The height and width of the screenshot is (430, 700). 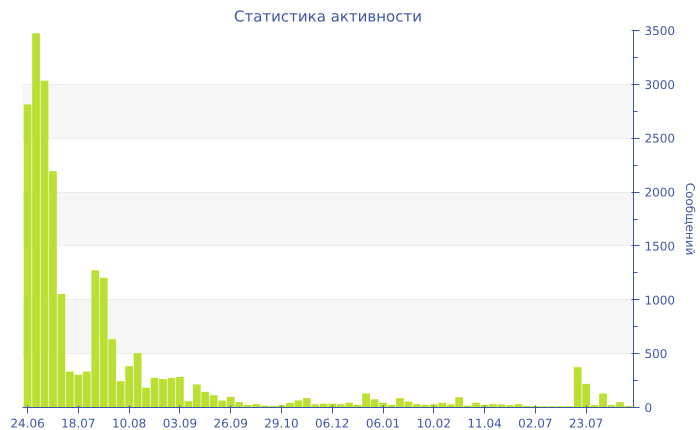 I want to click on y-tick-label: 1000, so click(x=660, y=300).